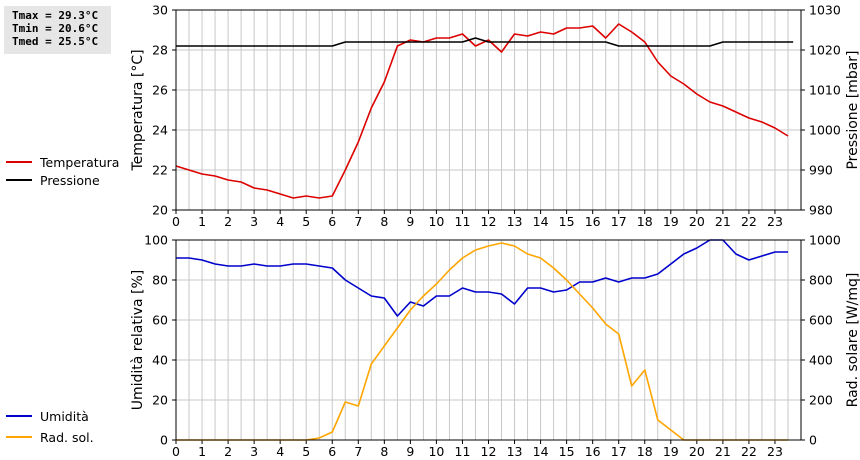  I want to click on legend-swatch-umidita, so click(19, 416).